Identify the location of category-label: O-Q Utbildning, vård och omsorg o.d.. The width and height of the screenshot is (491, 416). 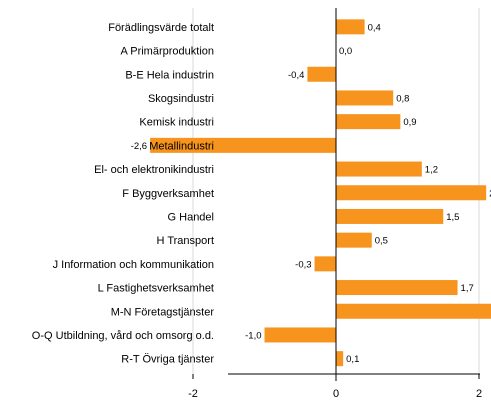
(123, 336).